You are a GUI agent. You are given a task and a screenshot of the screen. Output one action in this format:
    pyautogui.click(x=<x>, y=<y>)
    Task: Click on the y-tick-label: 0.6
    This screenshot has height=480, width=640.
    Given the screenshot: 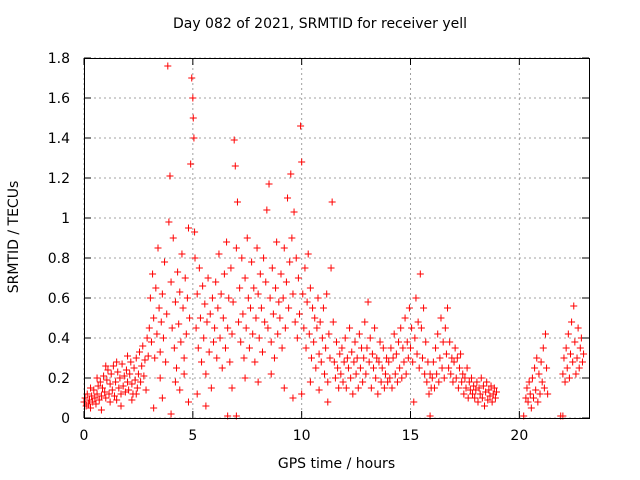 What is the action you would take?
    pyautogui.click(x=59, y=299)
    